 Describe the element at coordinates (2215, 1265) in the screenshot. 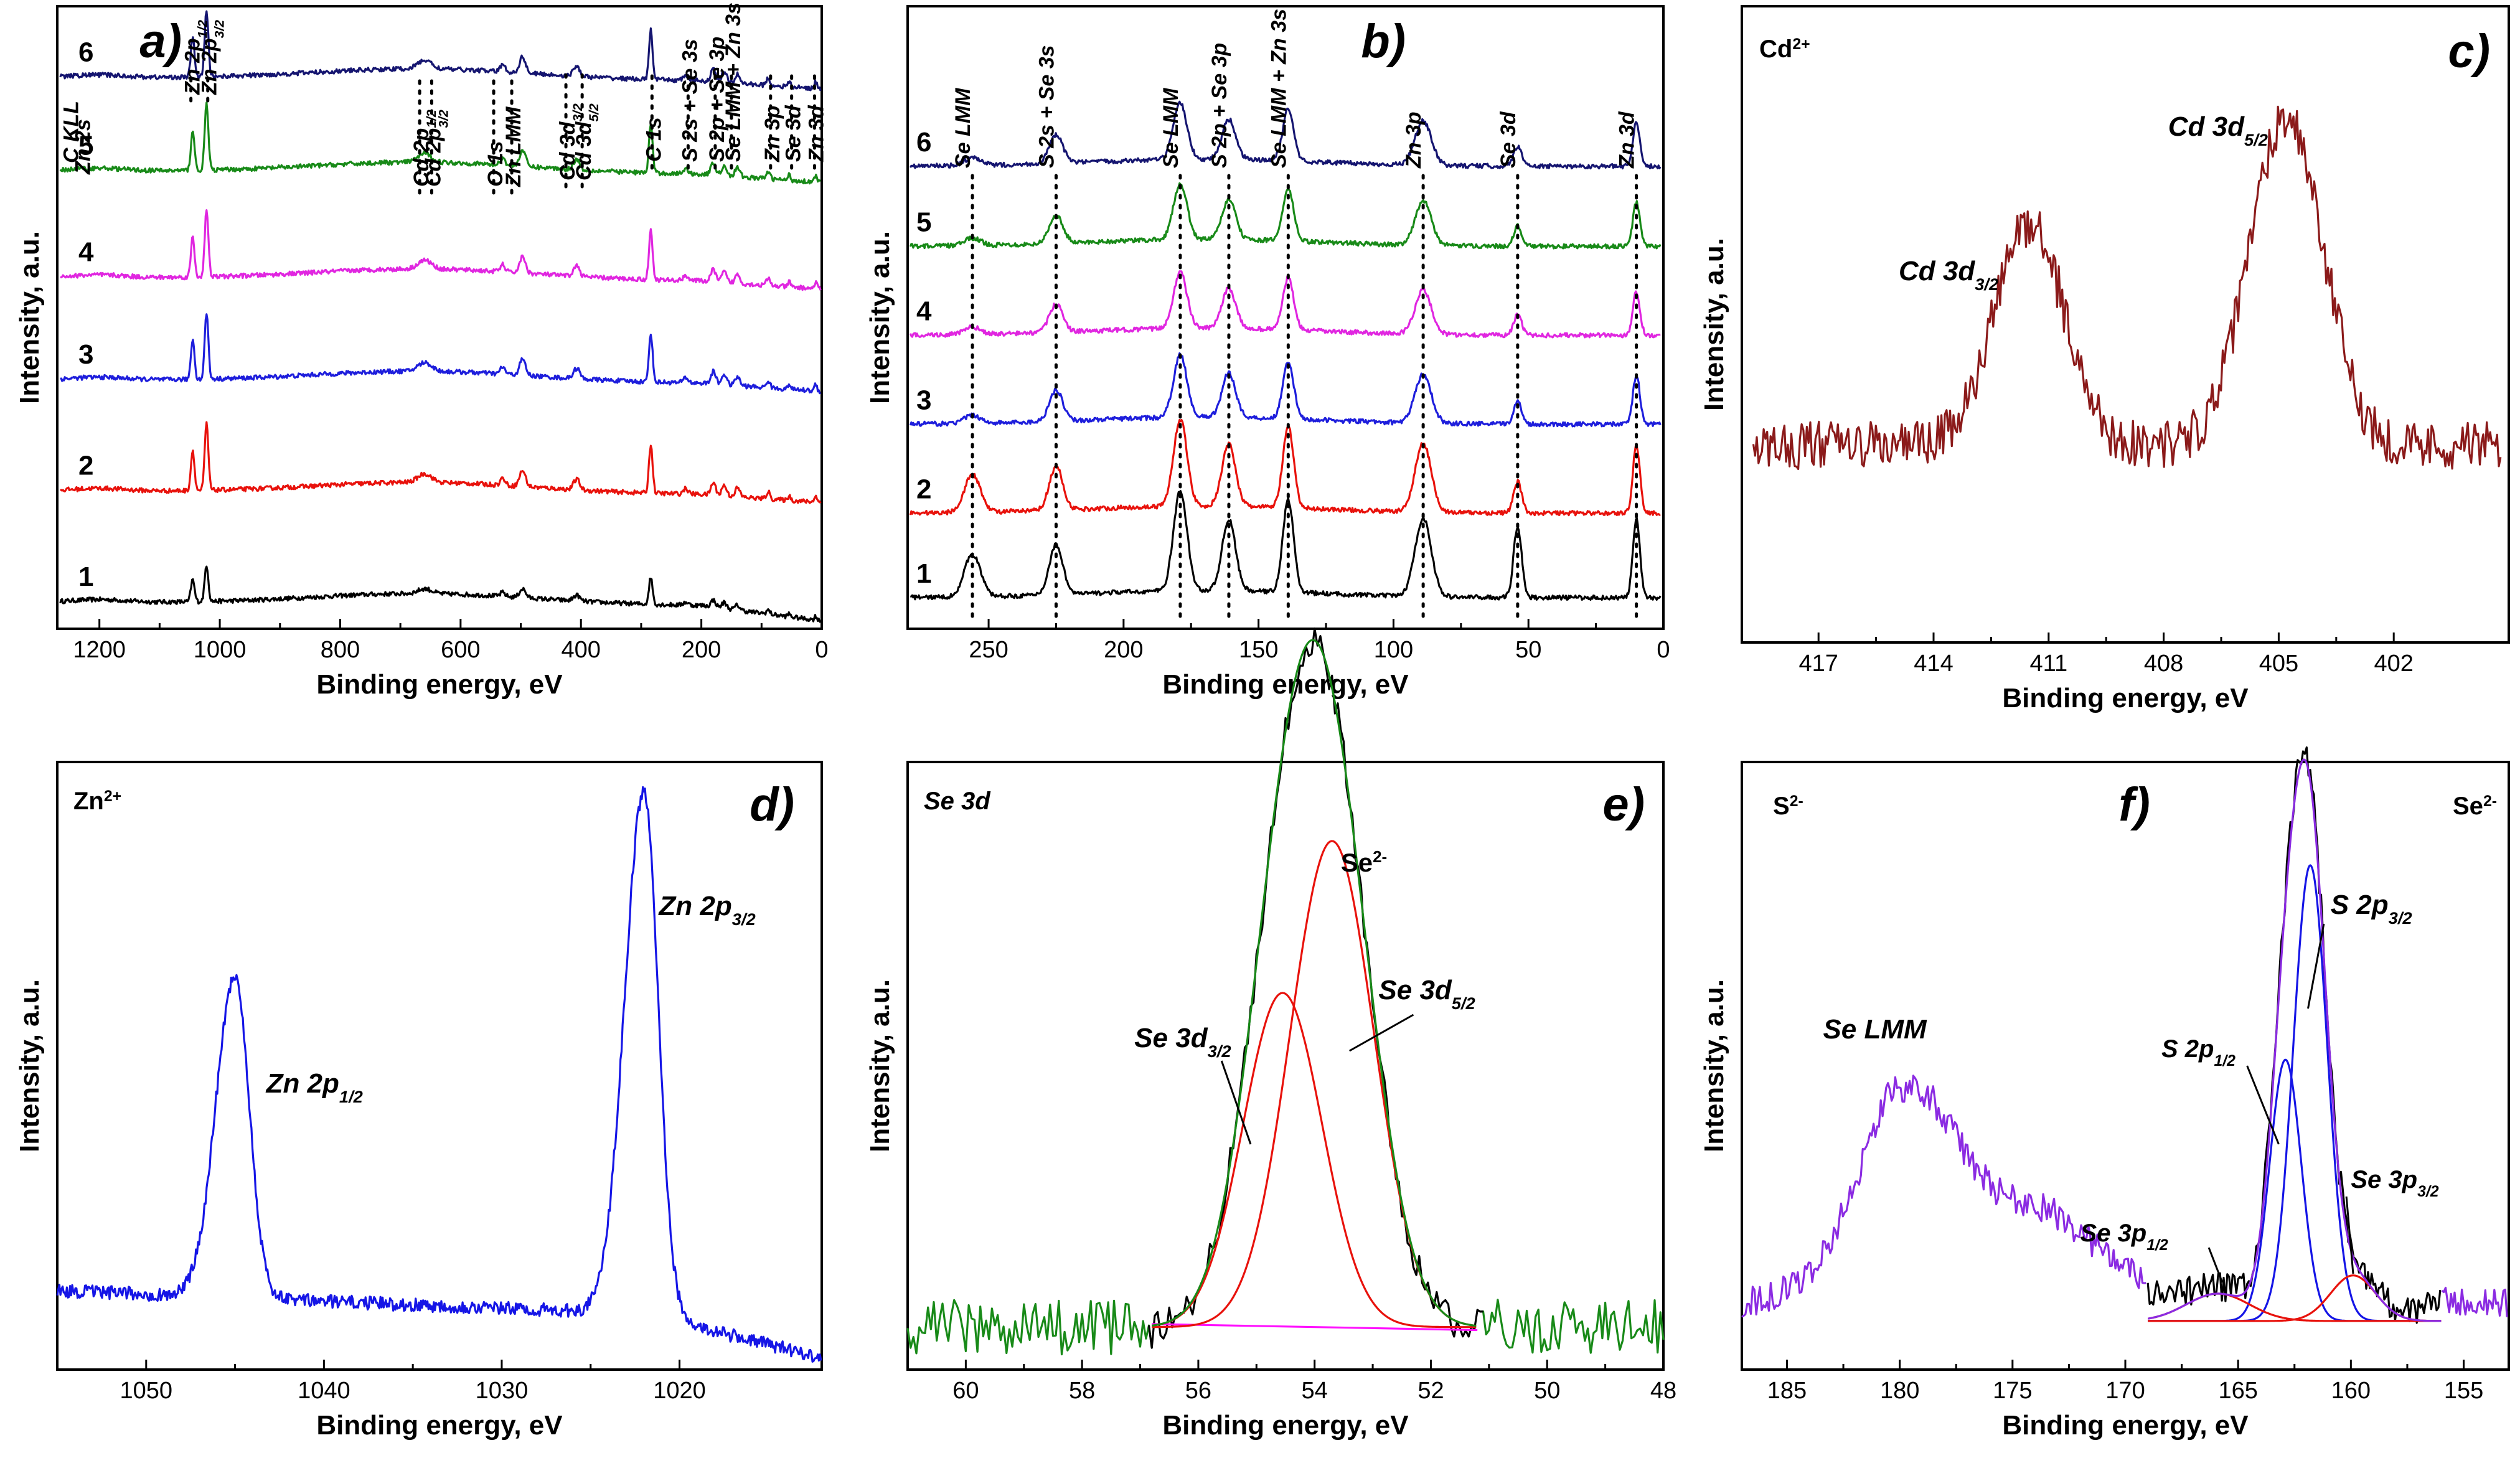

I see `pointer-line-se3p12` at that location.